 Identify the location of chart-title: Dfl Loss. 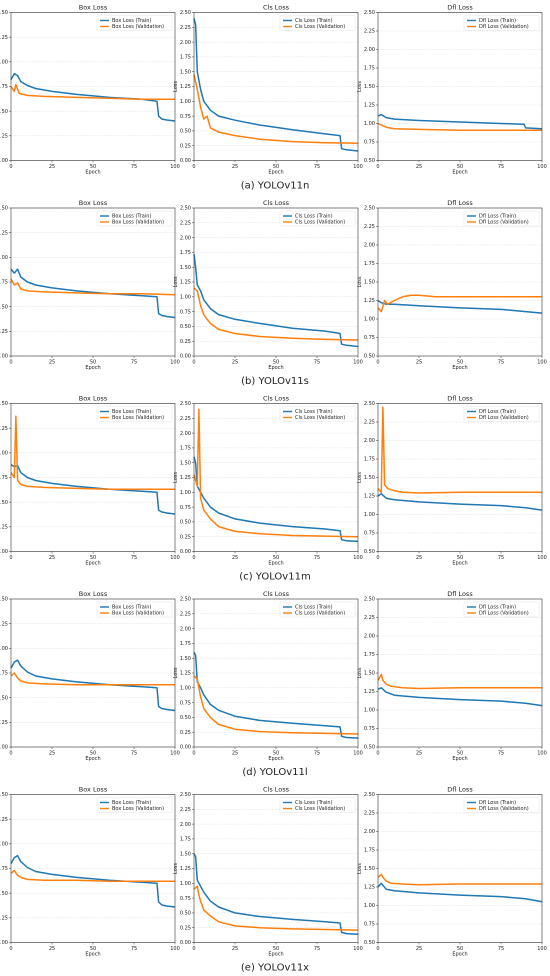
(460, 594).